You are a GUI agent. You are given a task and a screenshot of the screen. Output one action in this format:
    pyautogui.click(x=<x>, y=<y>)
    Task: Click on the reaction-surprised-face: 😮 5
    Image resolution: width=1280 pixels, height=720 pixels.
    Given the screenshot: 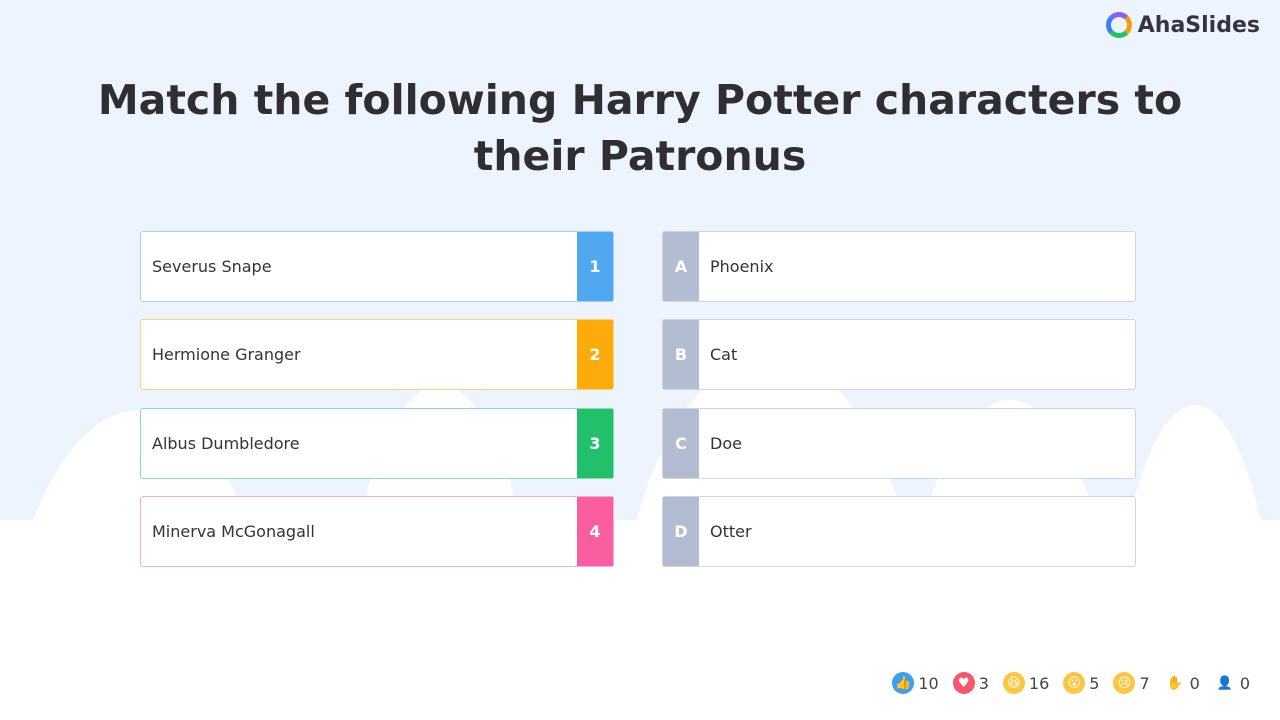 What is the action you would take?
    pyautogui.click(x=1081, y=683)
    